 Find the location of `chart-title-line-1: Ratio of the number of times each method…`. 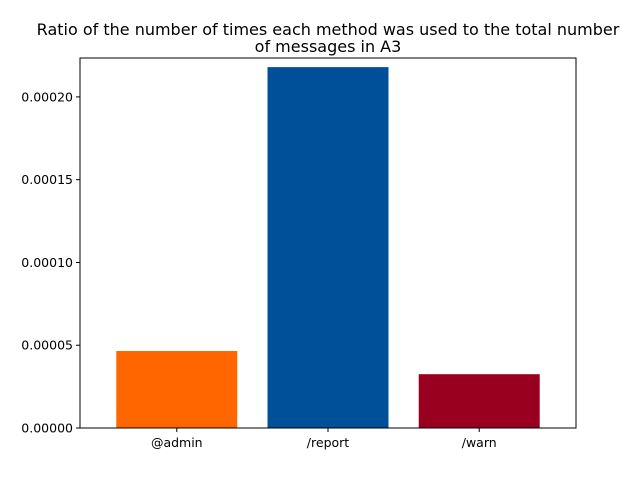

chart-title-line-1: Ratio of the number of times each method… is located at coordinates (328, 29).